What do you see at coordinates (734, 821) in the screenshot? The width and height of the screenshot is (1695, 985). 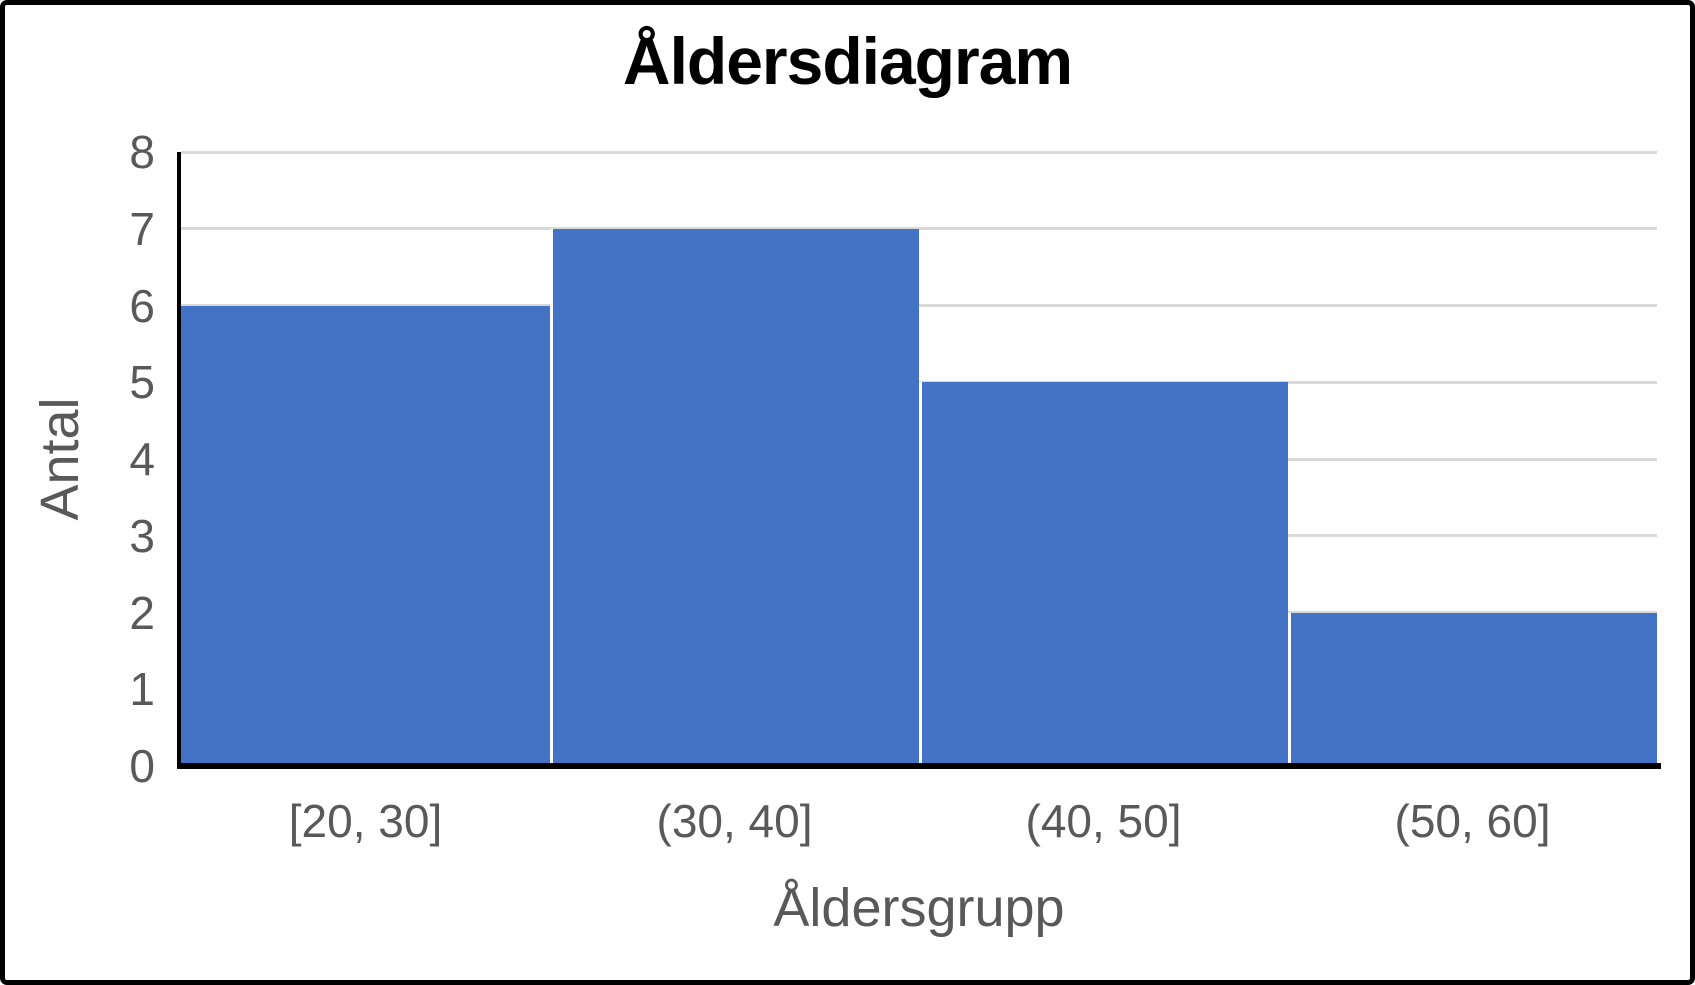 I see `x-tick-label-2: (30, 40]` at bounding box center [734, 821].